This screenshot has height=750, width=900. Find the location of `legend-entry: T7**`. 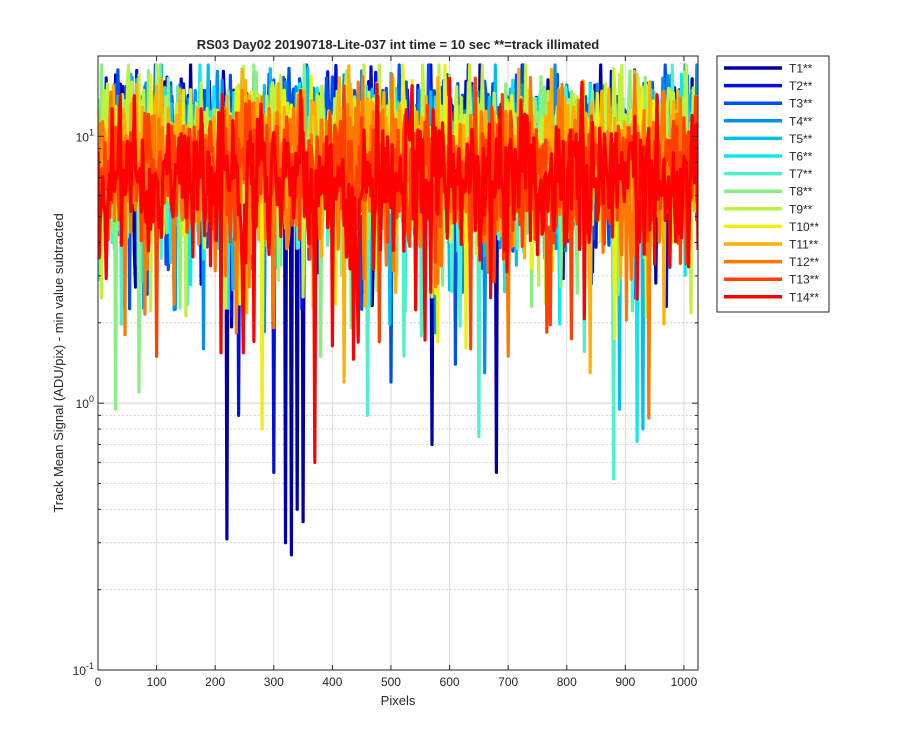

legend-entry: T7** is located at coordinates (768, 174).